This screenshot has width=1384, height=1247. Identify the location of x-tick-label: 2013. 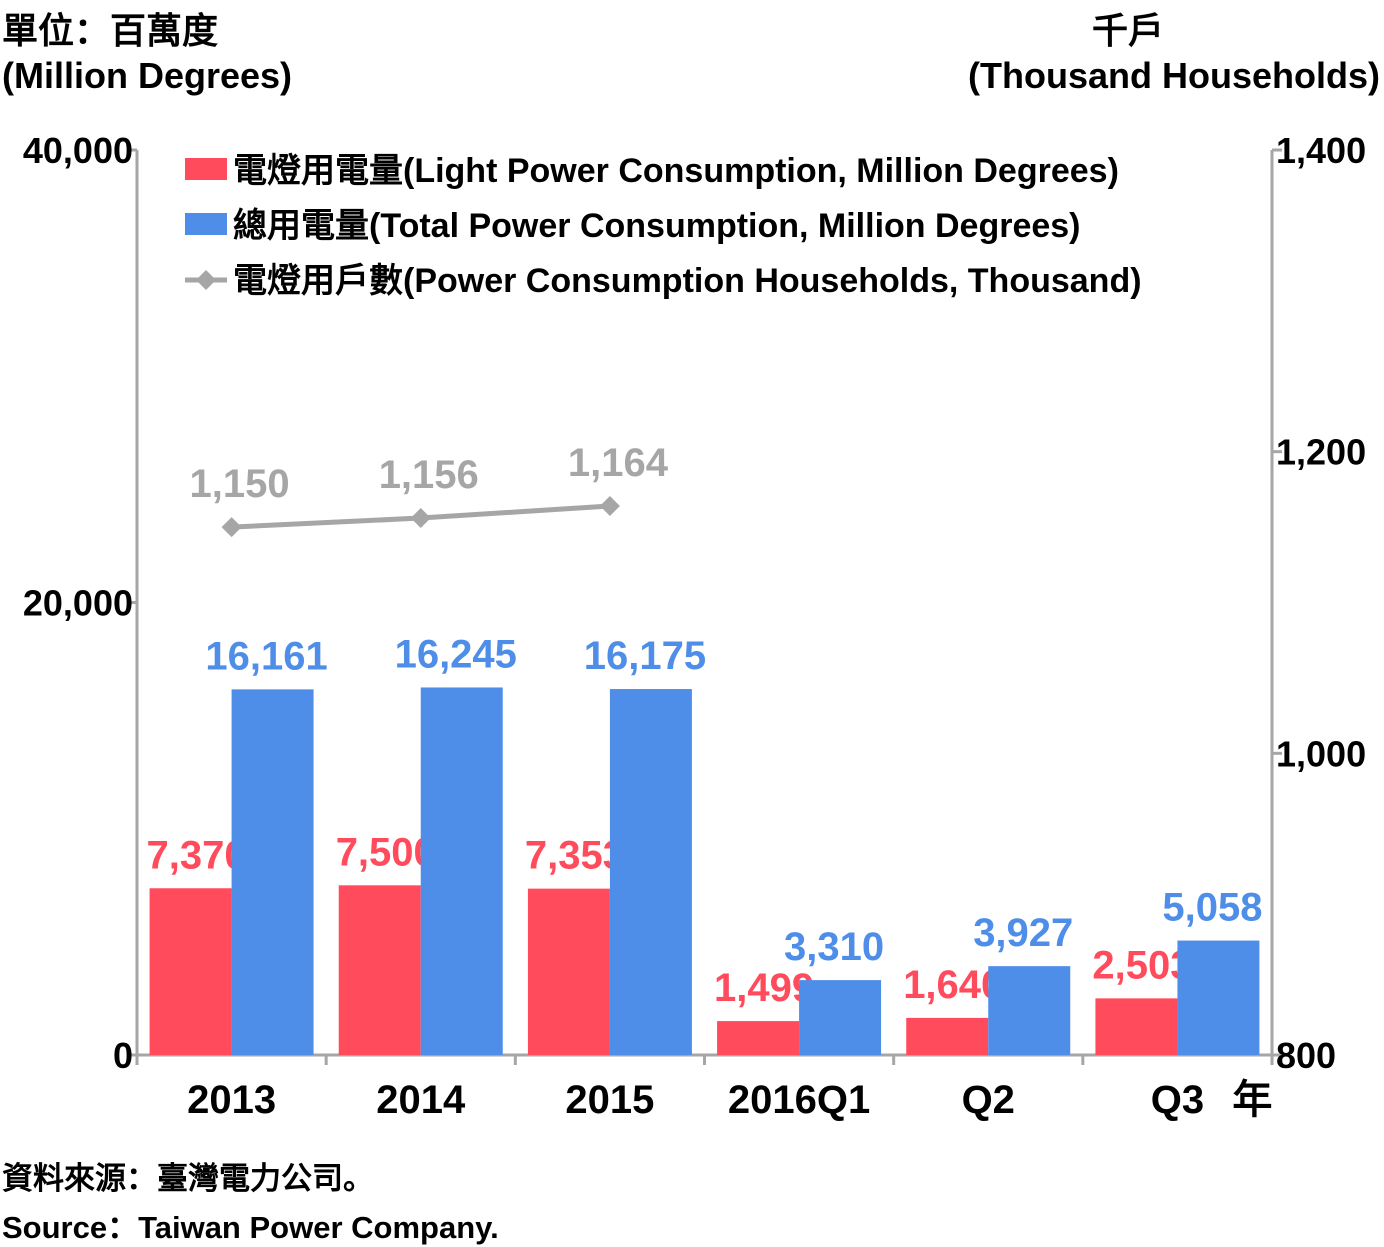
(231, 1100).